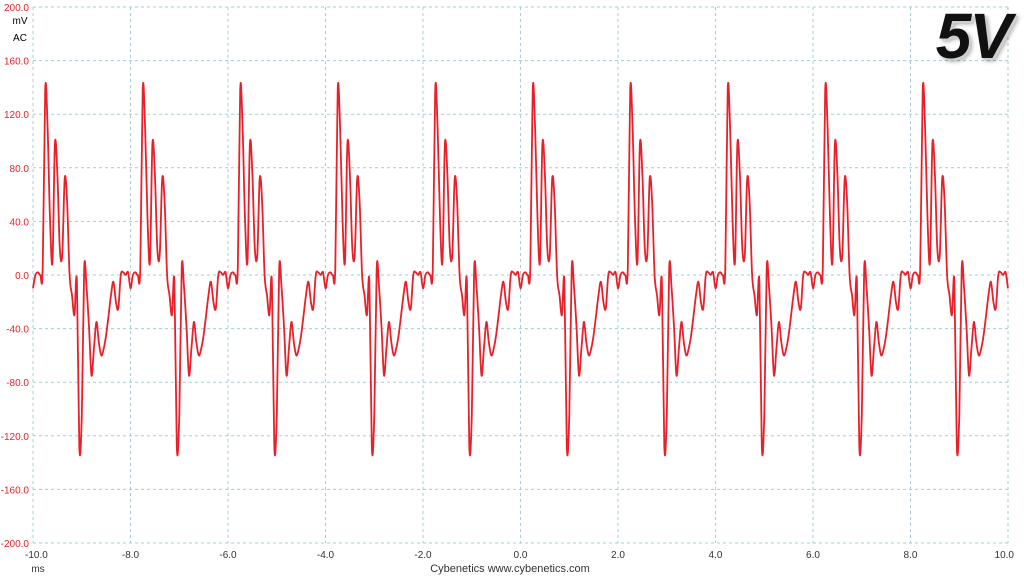  I want to click on y-tick-label: -200.0, so click(15, 544).